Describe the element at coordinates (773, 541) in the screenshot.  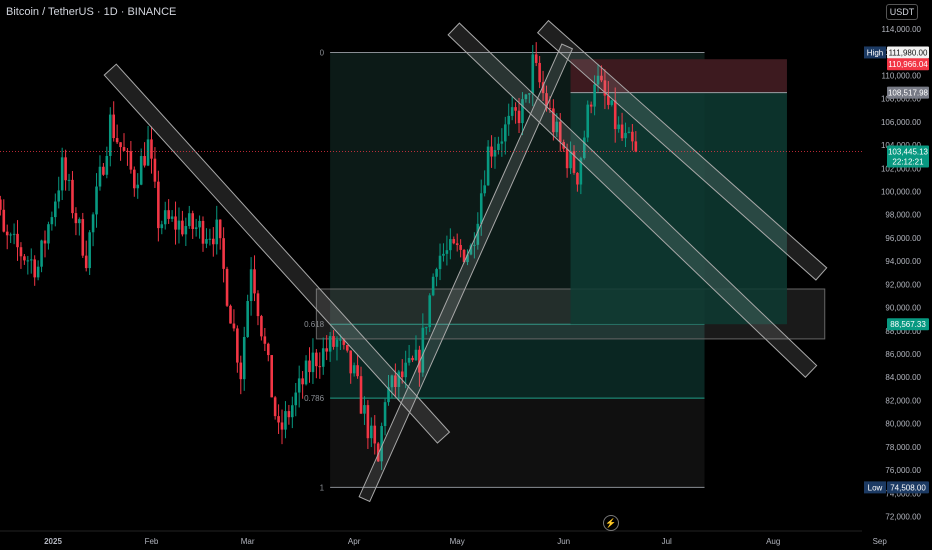
I see `time-axis-label: Aug` at that location.